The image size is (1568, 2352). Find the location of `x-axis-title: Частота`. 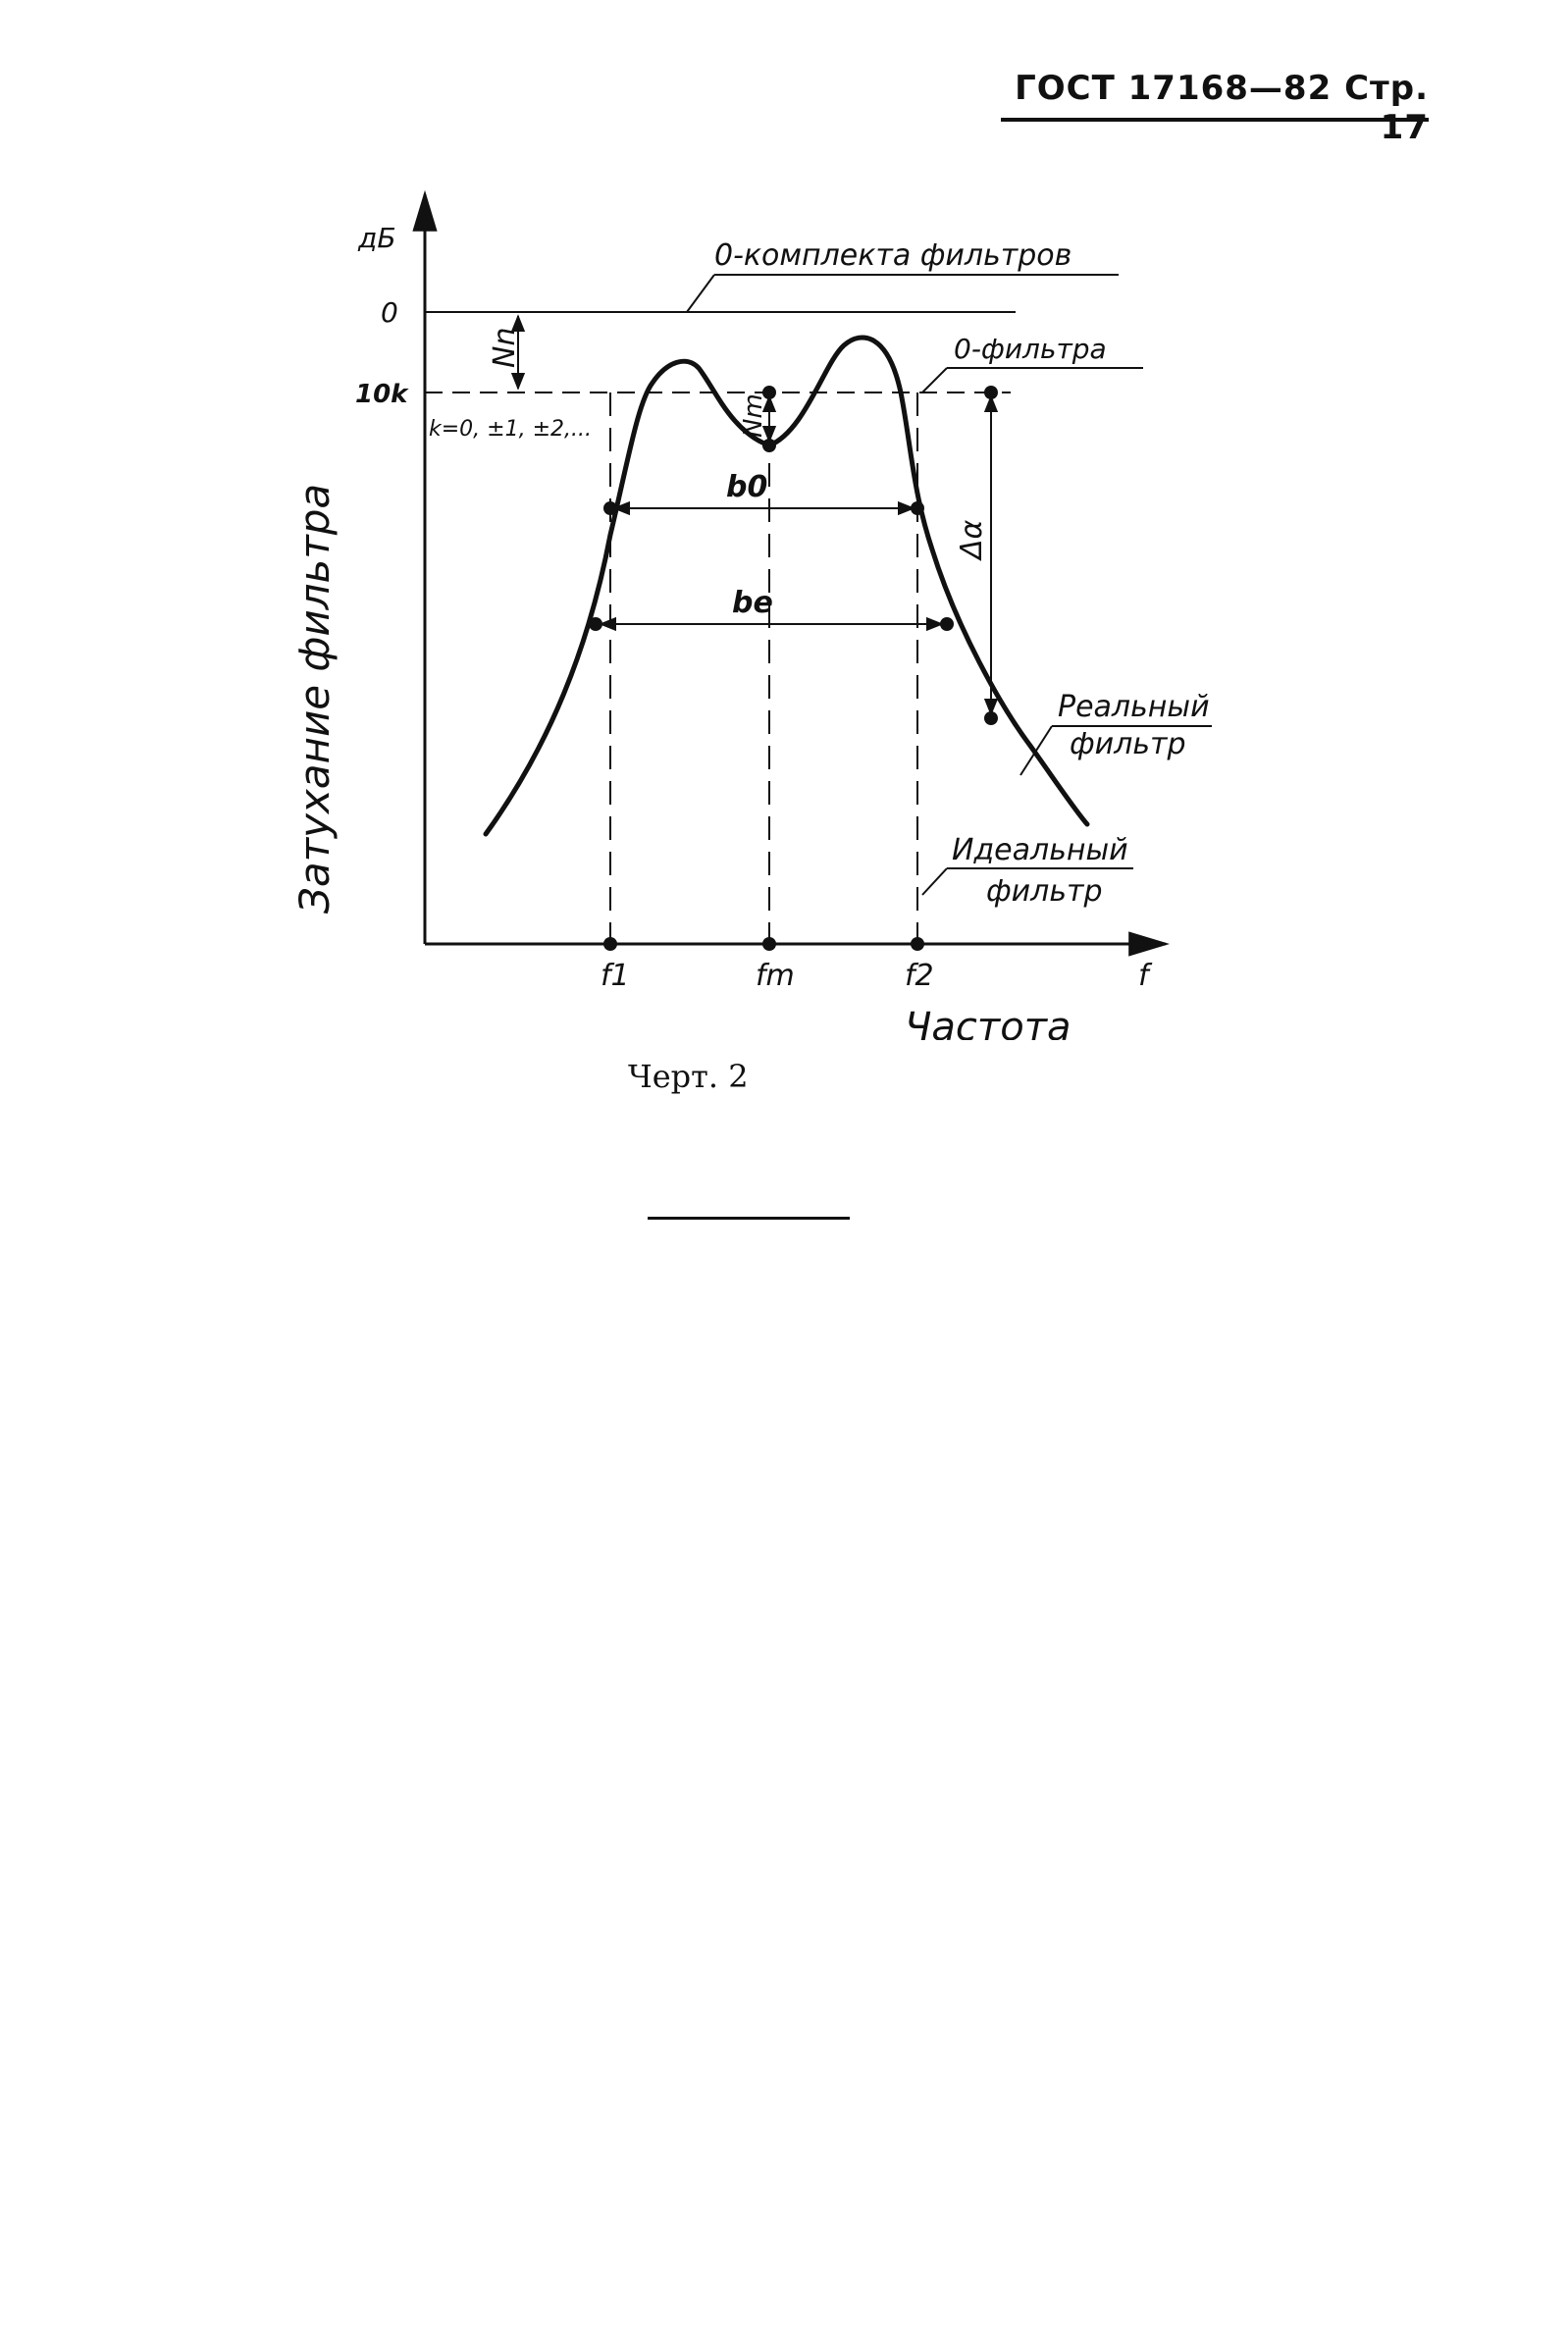

x-axis-title: Частота is located at coordinates (988, 1023).